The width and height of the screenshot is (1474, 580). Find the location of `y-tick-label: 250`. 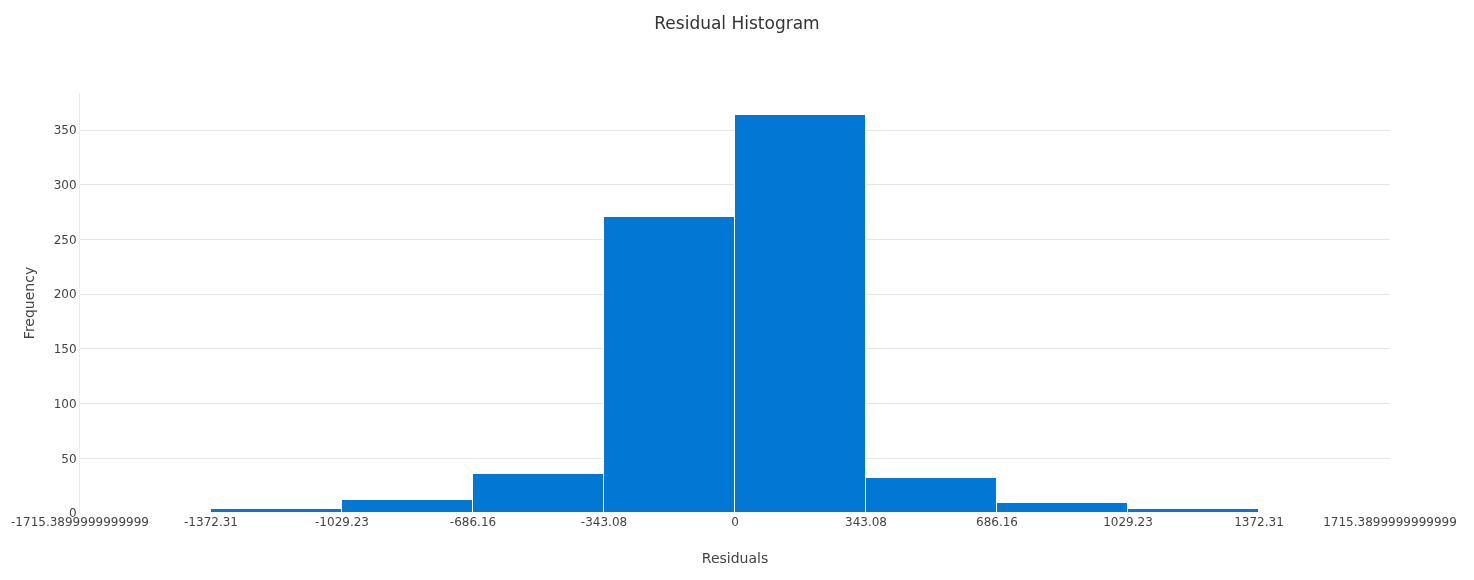

y-tick-label: 250 is located at coordinates (65, 239).